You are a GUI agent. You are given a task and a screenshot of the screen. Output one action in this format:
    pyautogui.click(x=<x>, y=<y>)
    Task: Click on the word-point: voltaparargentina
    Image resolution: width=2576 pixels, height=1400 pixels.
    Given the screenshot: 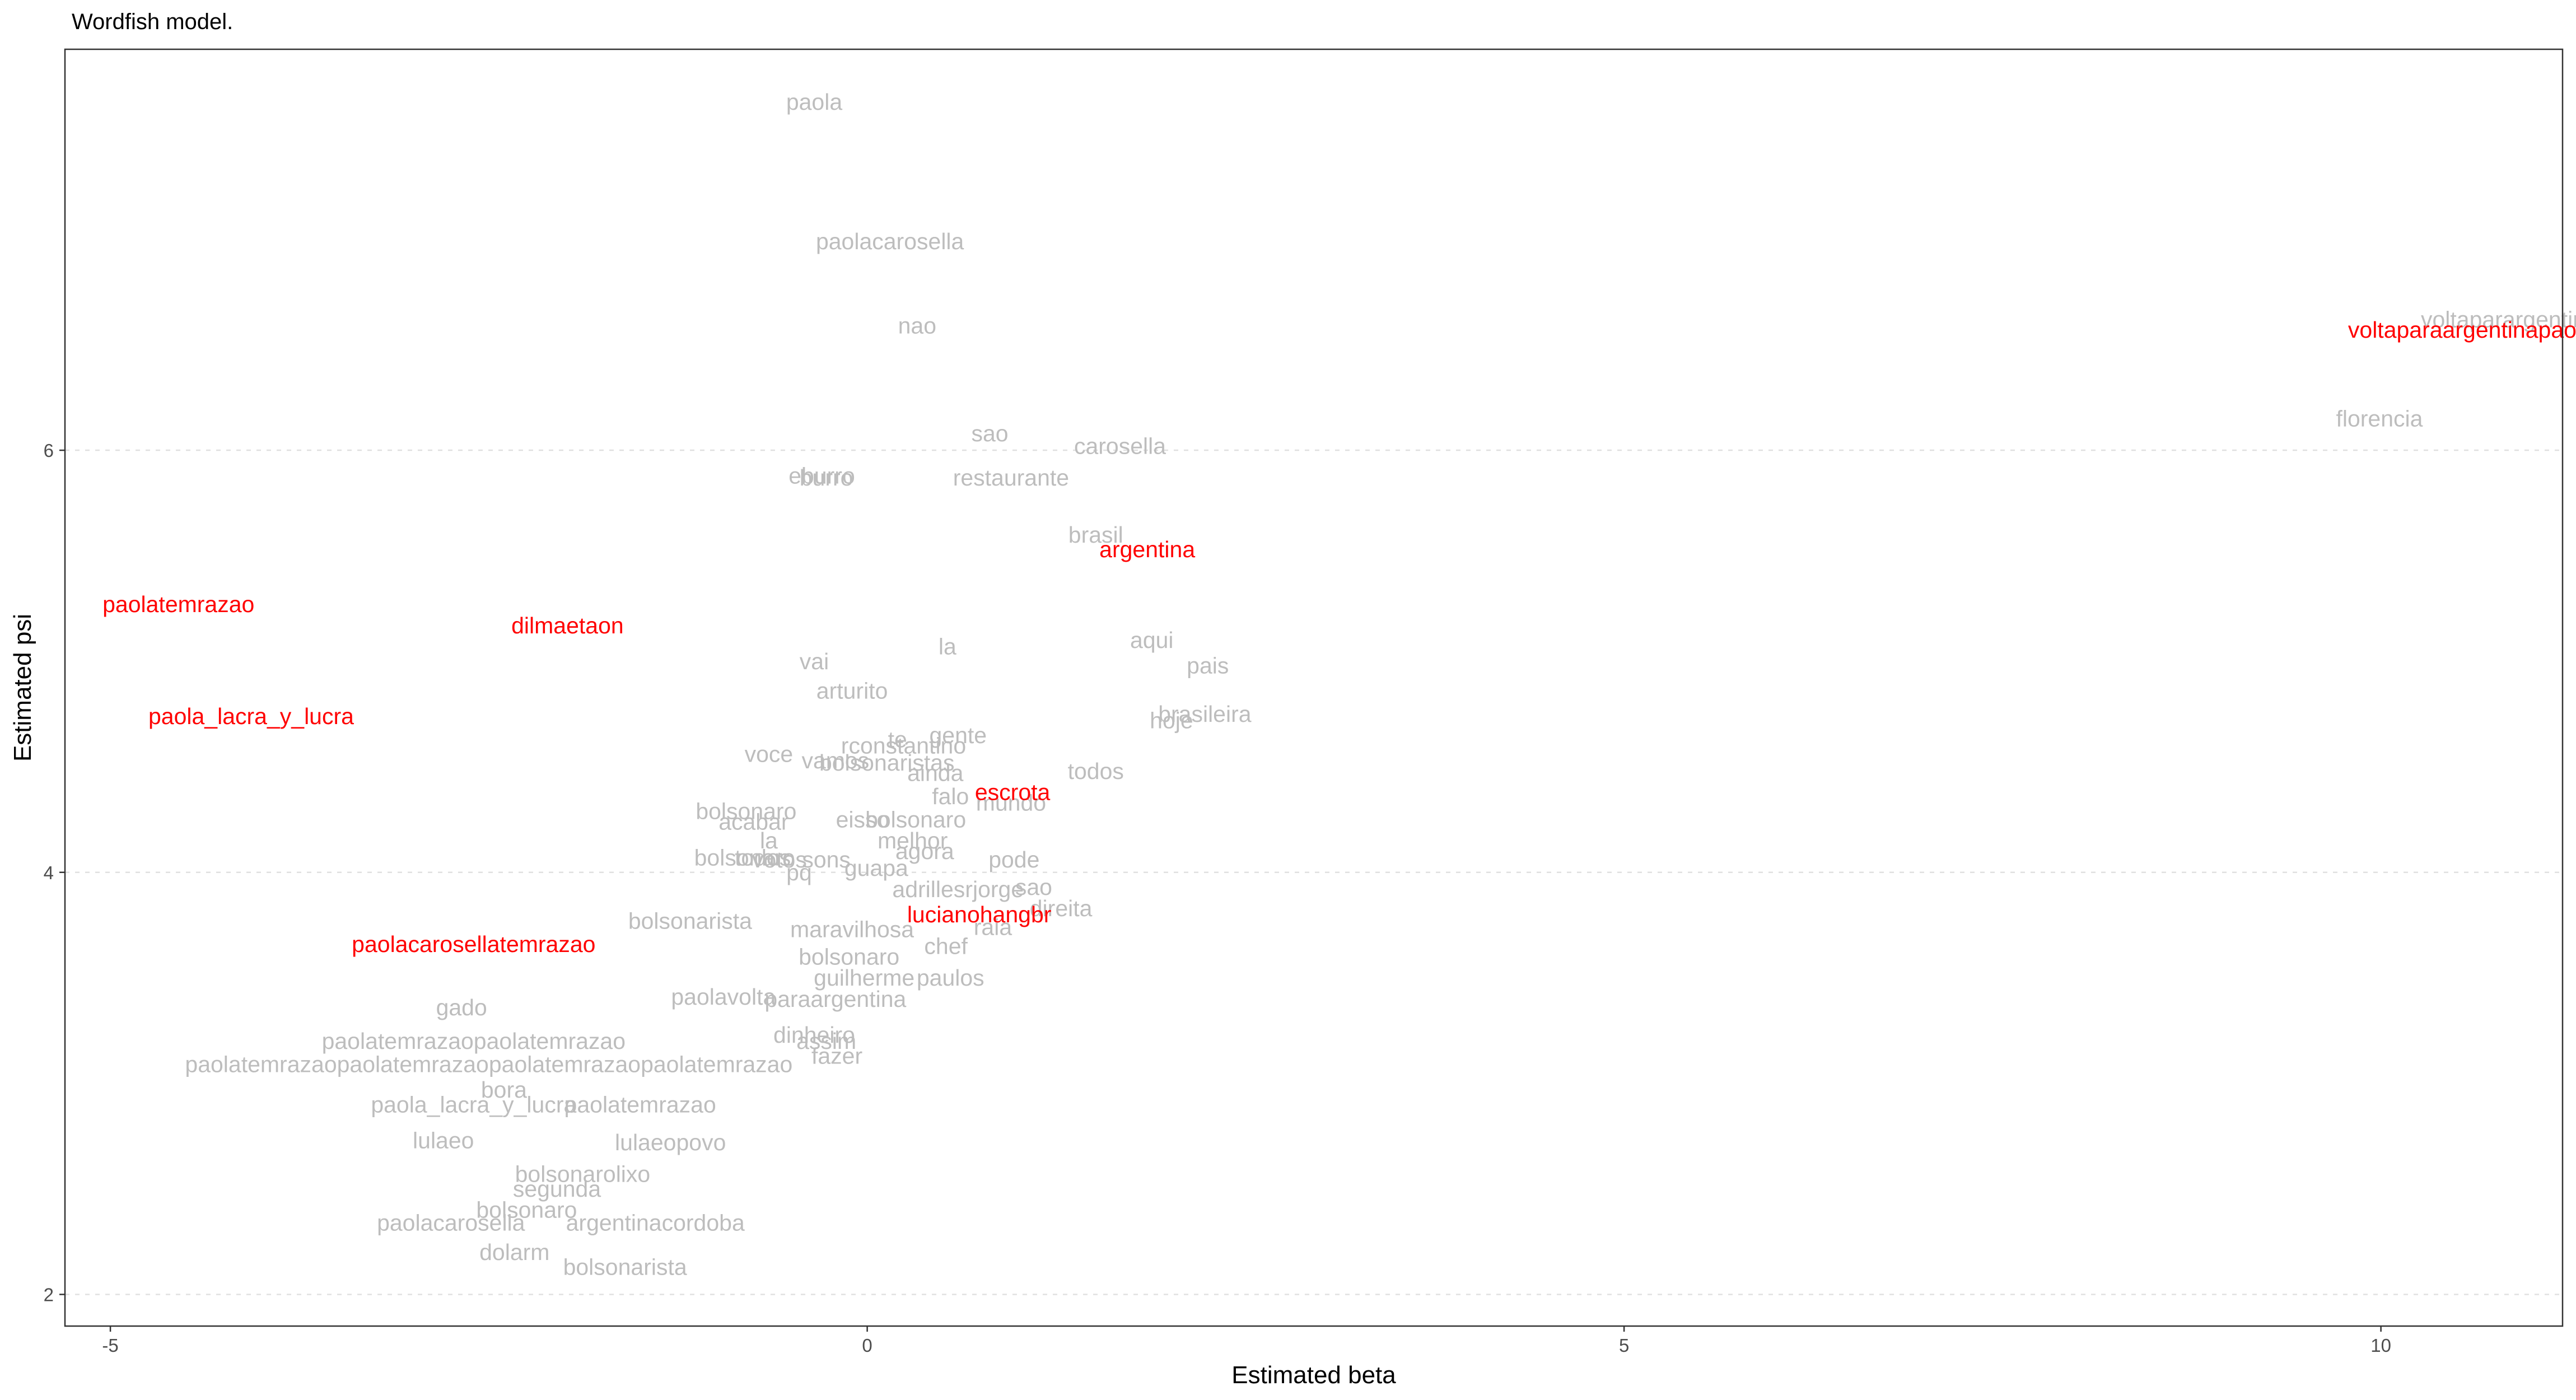 What is the action you would take?
    pyautogui.click(x=2499, y=319)
    